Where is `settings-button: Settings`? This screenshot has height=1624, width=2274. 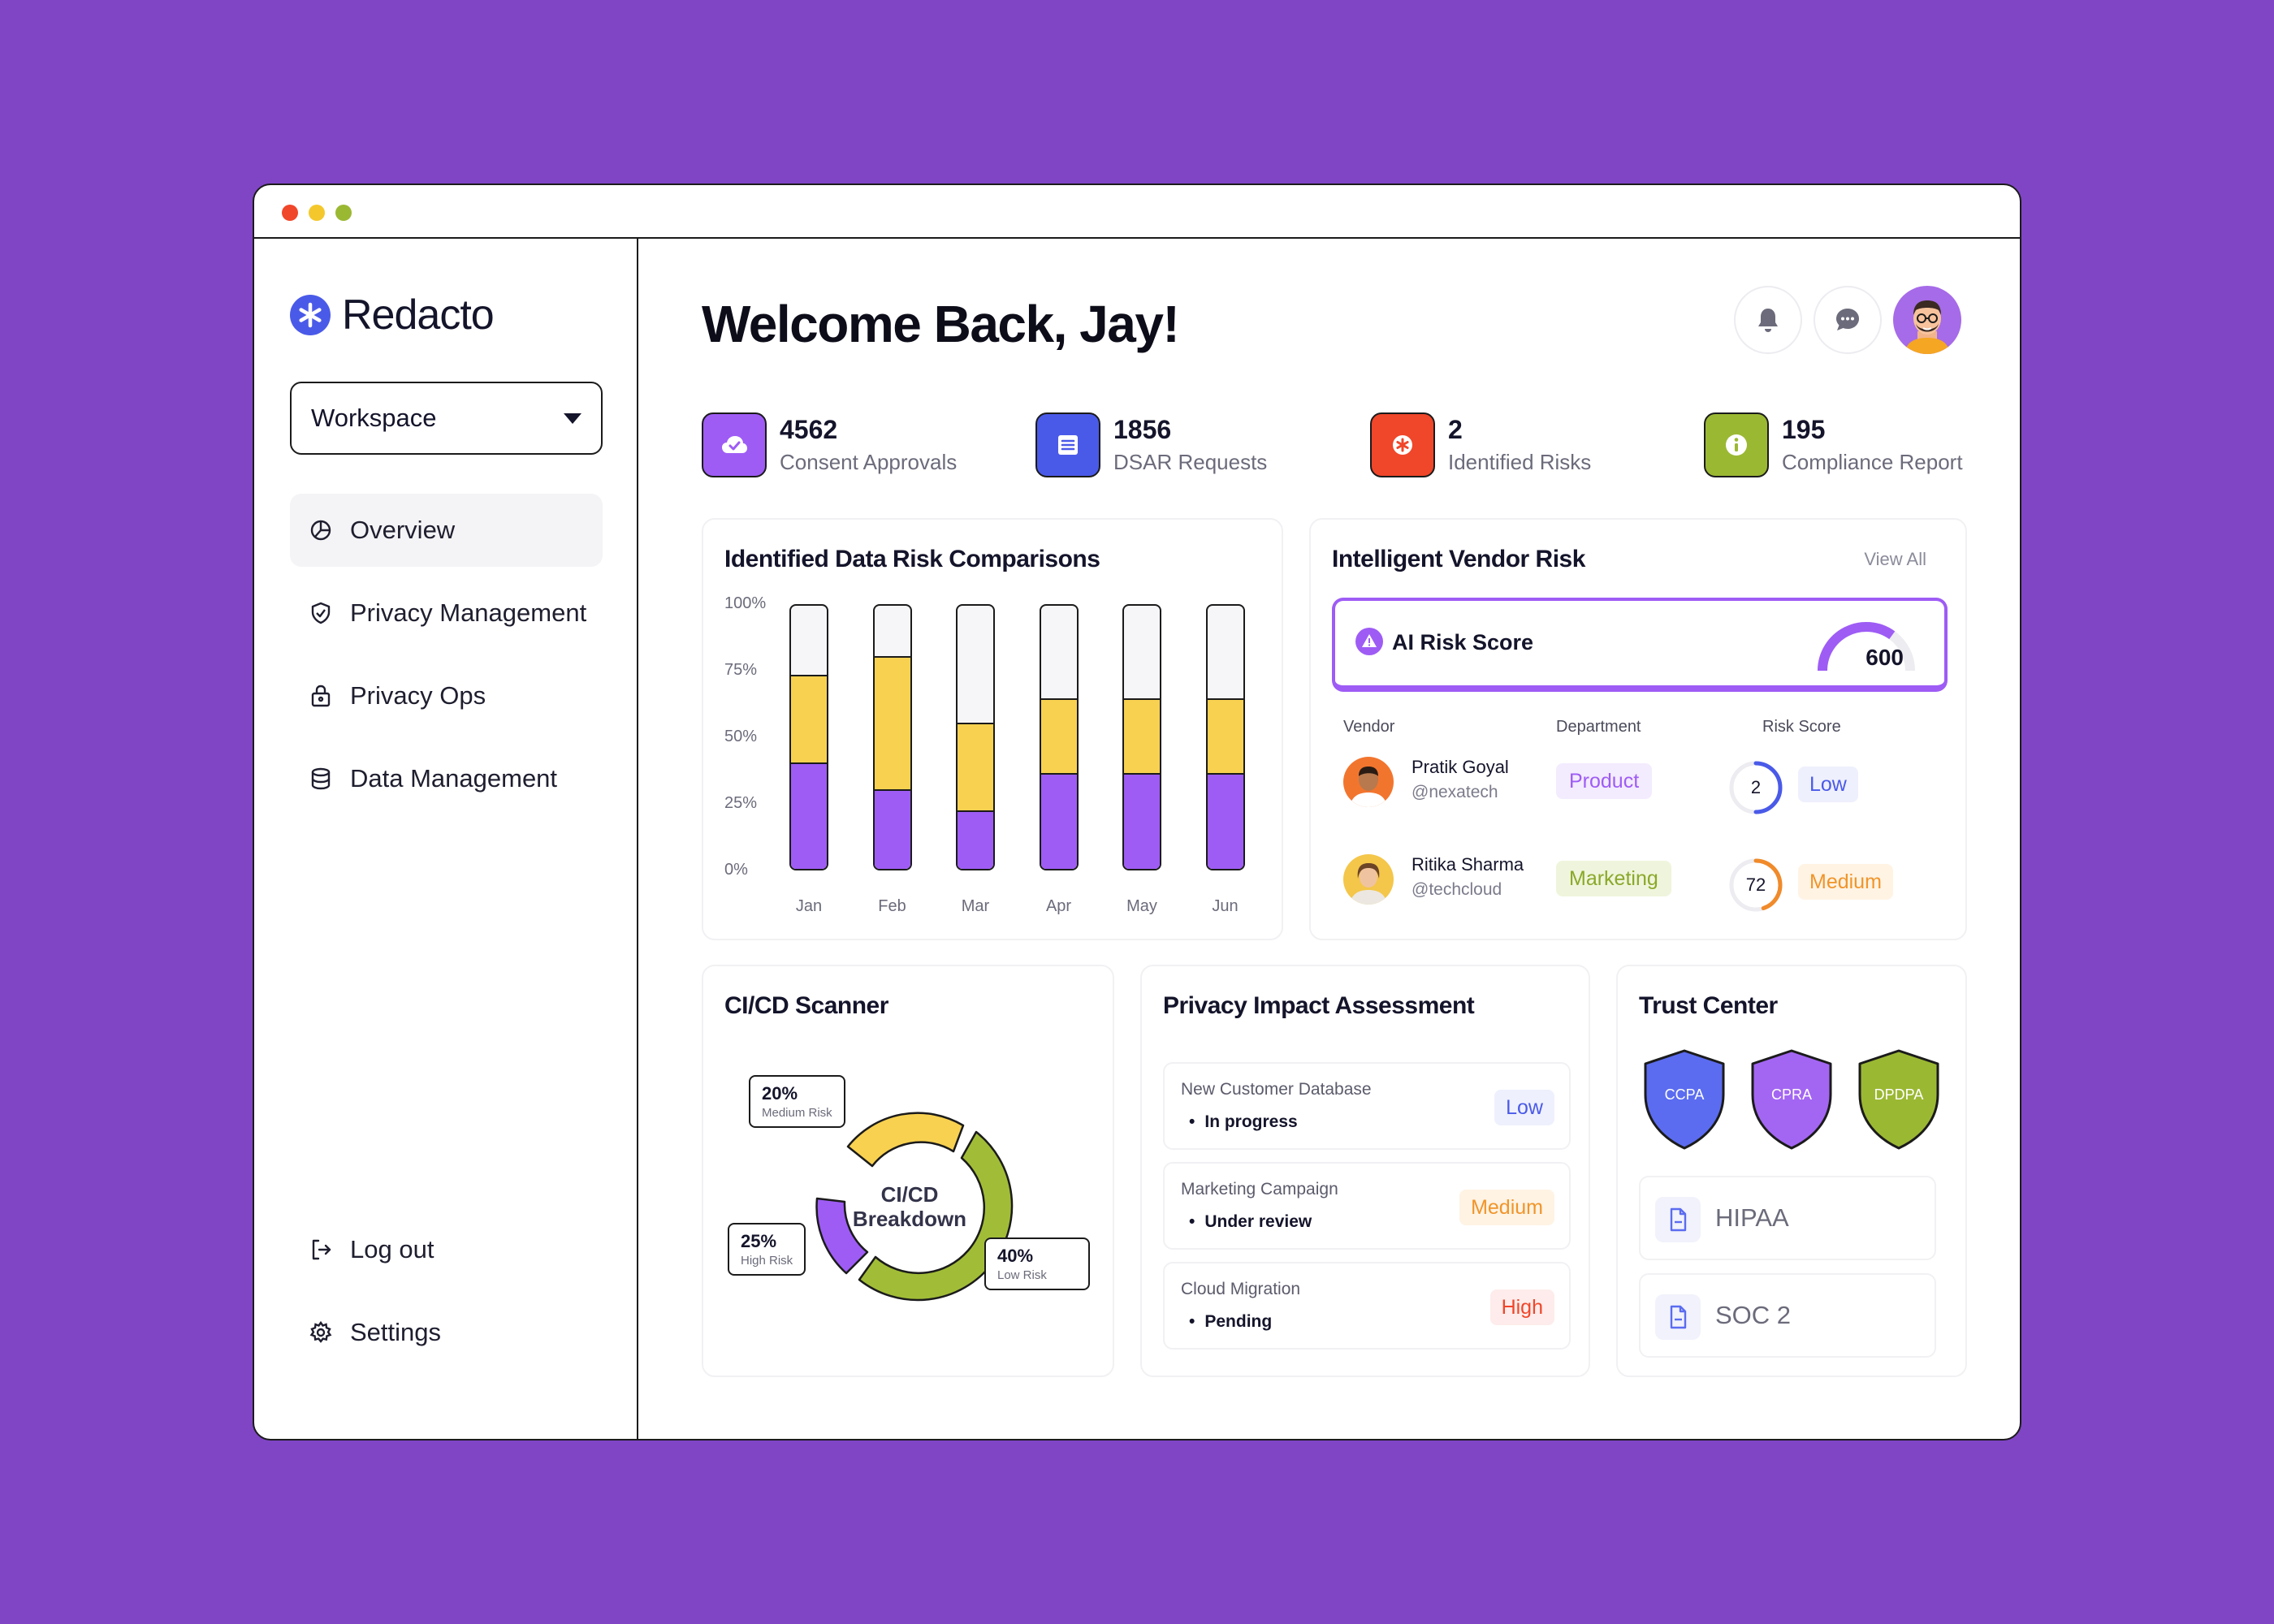 settings-button: Settings is located at coordinates (446, 1333).